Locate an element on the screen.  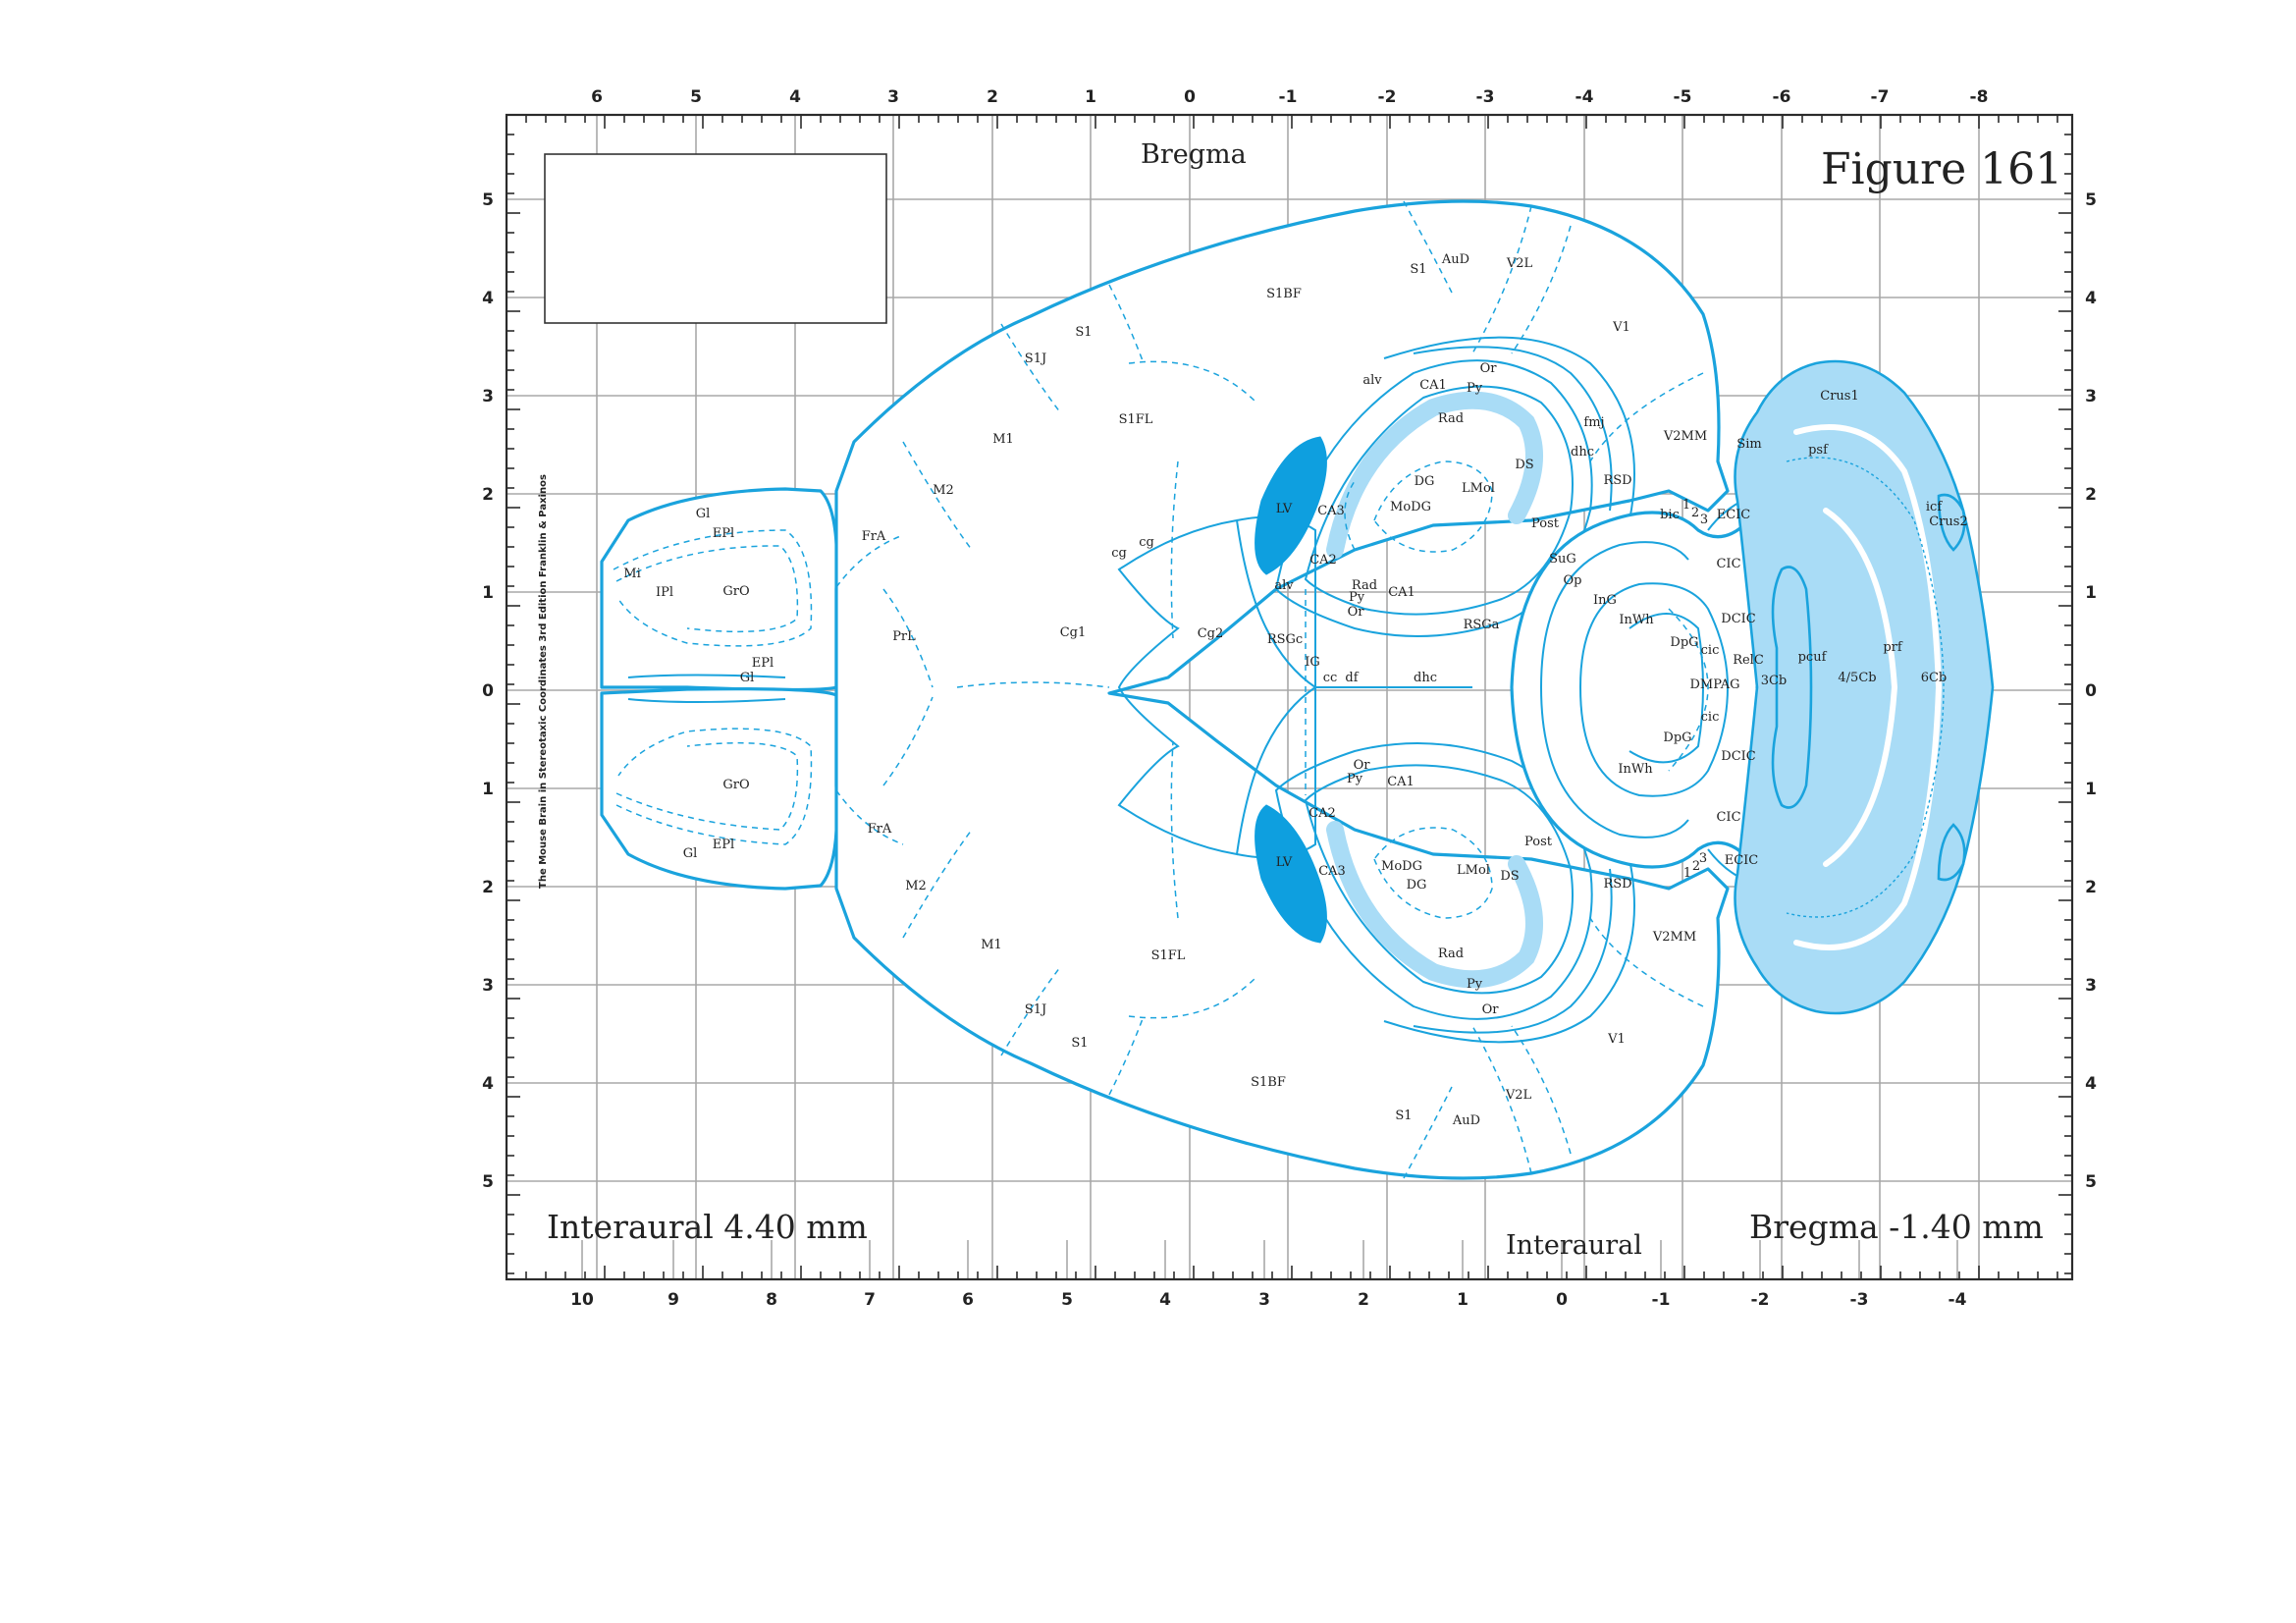
region-label-upper-dg: DG is located at coordinates (1425, 481).